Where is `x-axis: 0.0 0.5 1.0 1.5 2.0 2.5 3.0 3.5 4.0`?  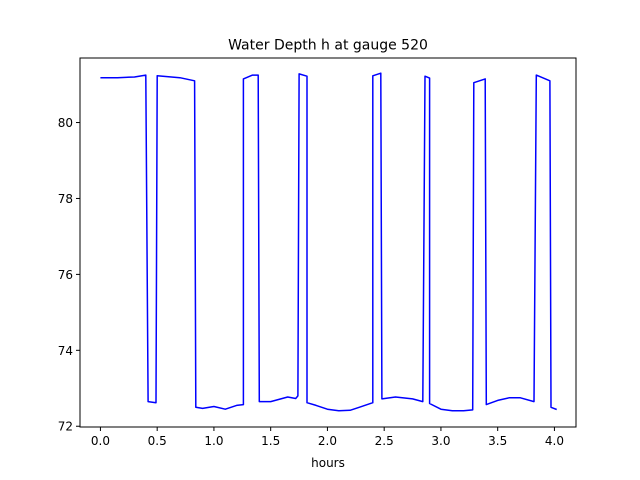
x-axis: 0.0 0.5 1.0 1.5 2.0 2.5 3.0 3.5 4.0 is located at coordinates (327, 437).